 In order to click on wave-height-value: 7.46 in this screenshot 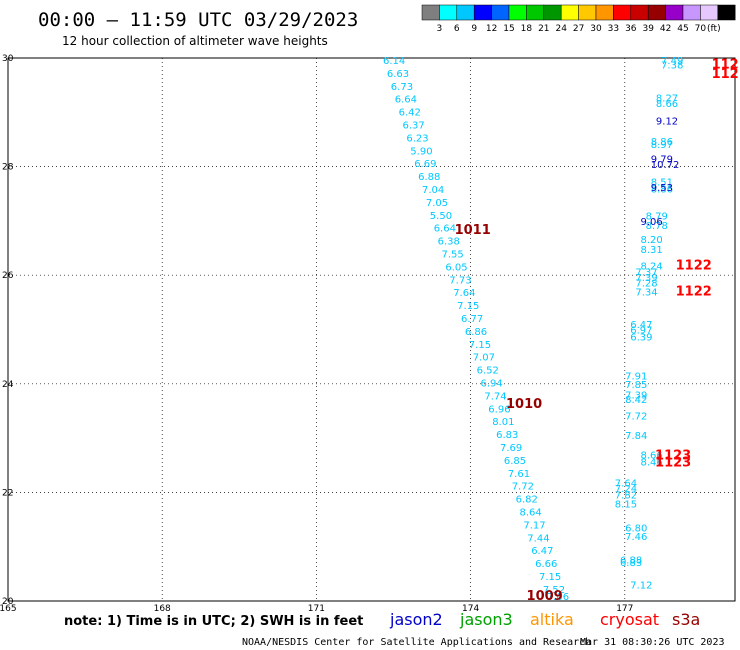, I will do `click(636, 537)`.